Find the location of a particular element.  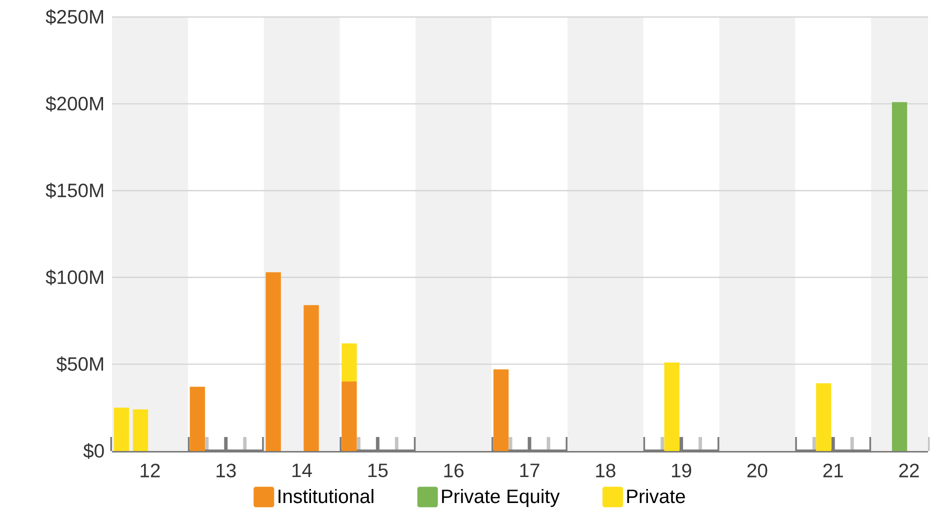

legend-label: Institutional is located at coordinates (326, 496).